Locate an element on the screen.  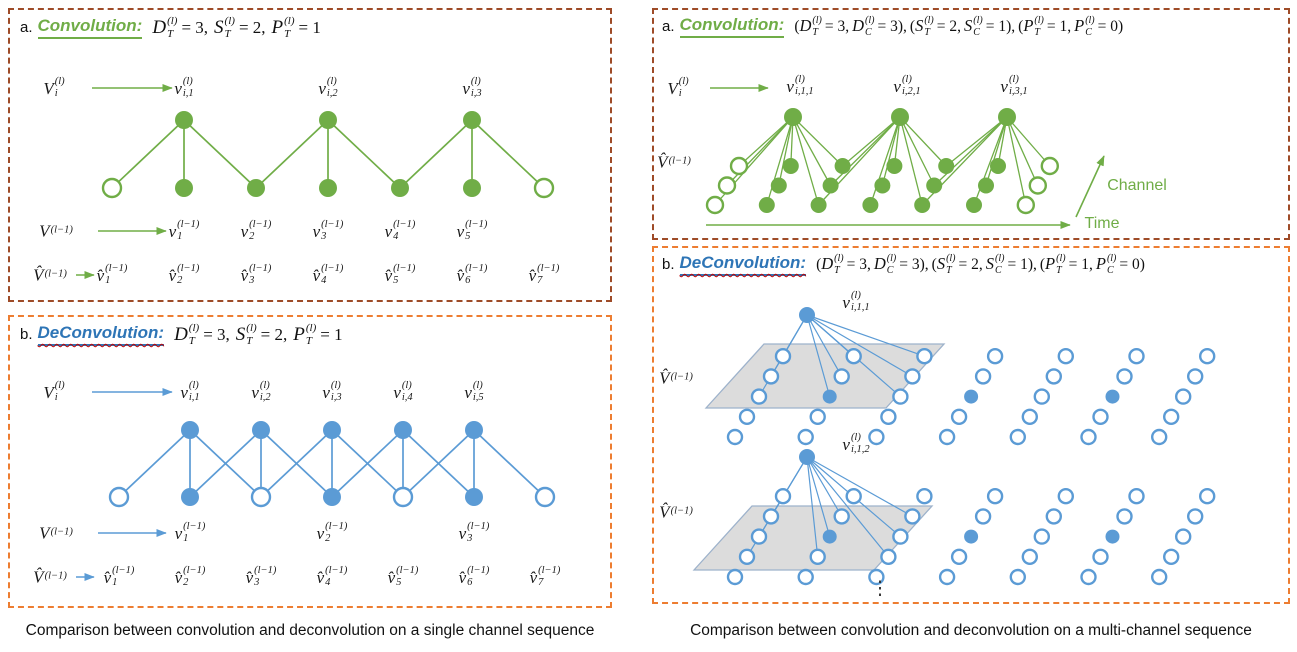
left-deconv-graph is located at coordinates (316, 484).